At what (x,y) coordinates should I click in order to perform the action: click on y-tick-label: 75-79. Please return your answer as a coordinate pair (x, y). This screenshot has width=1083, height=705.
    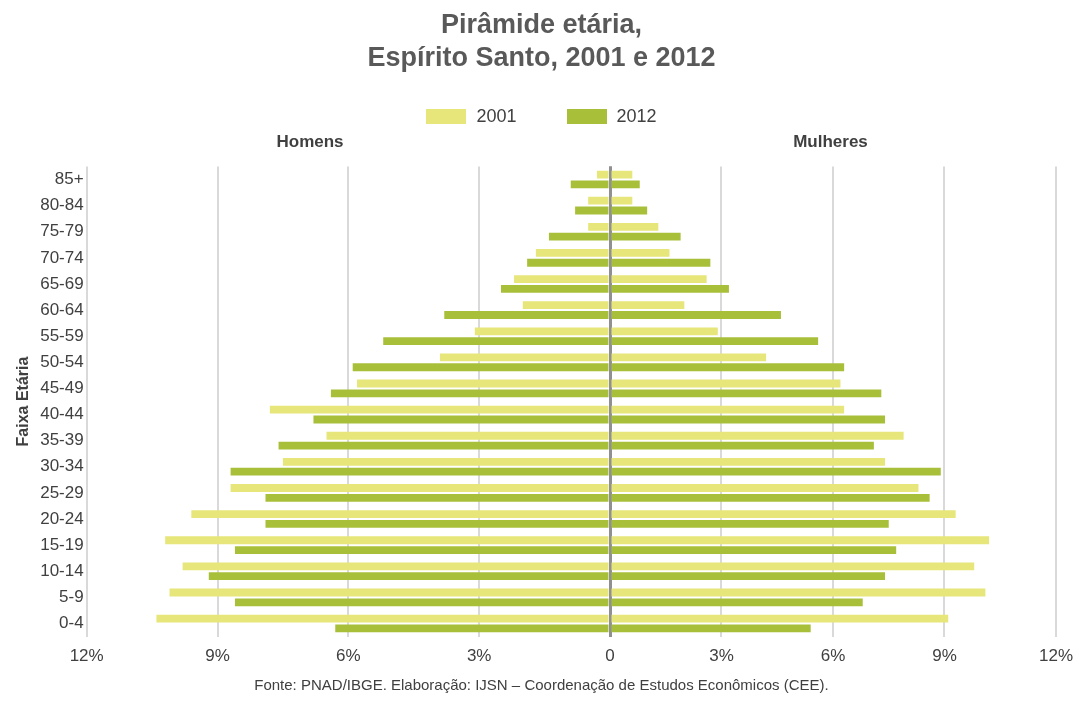
    Looking at the image, I should click on (62, 231).